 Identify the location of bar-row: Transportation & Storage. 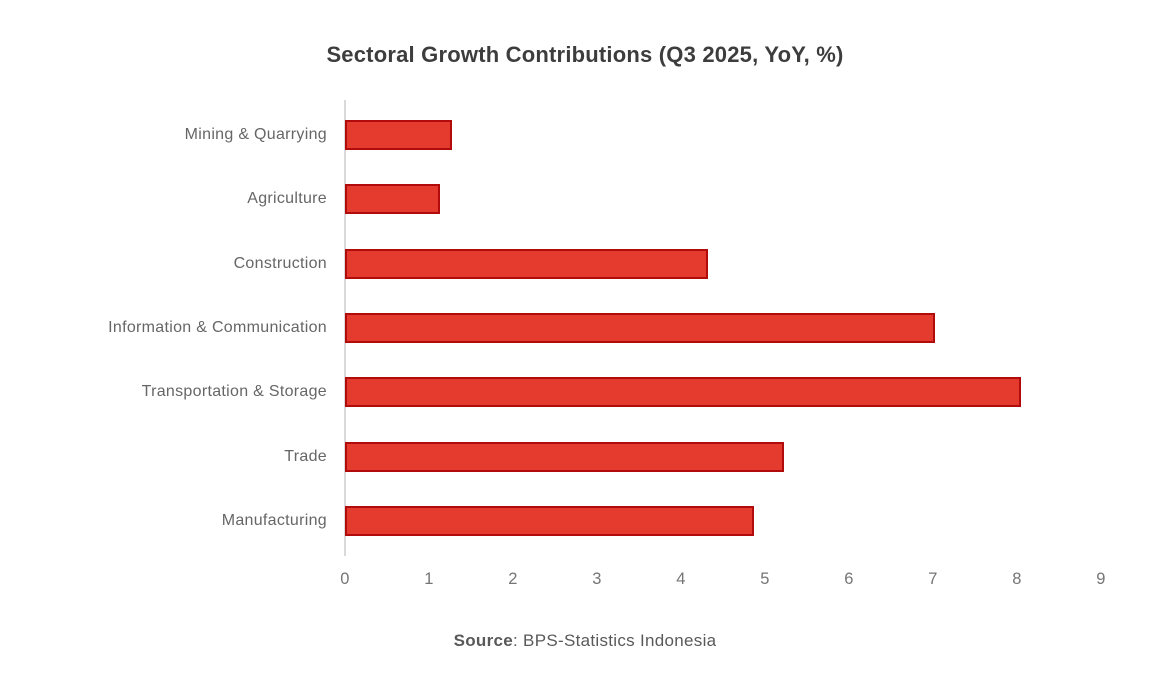
(585, 392).